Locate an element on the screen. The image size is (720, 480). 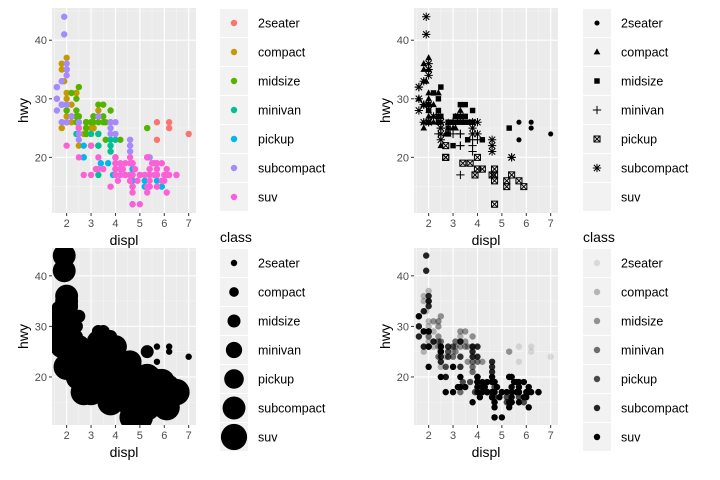
y-axis-title: hwy is located at coordinates (23, 110).